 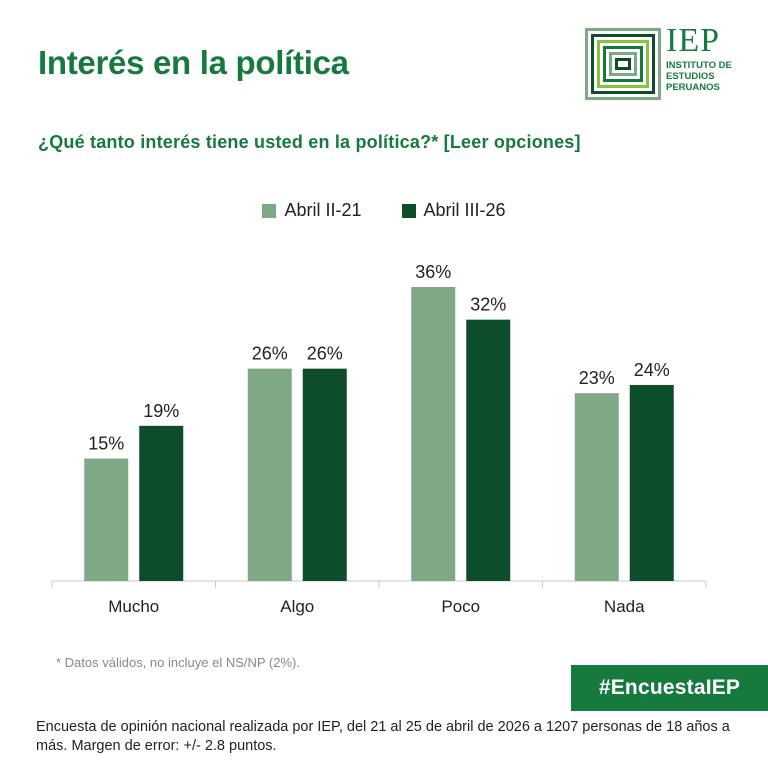 I want to click on logo-line: ESTUDIOS, so click(x=690, y=76).